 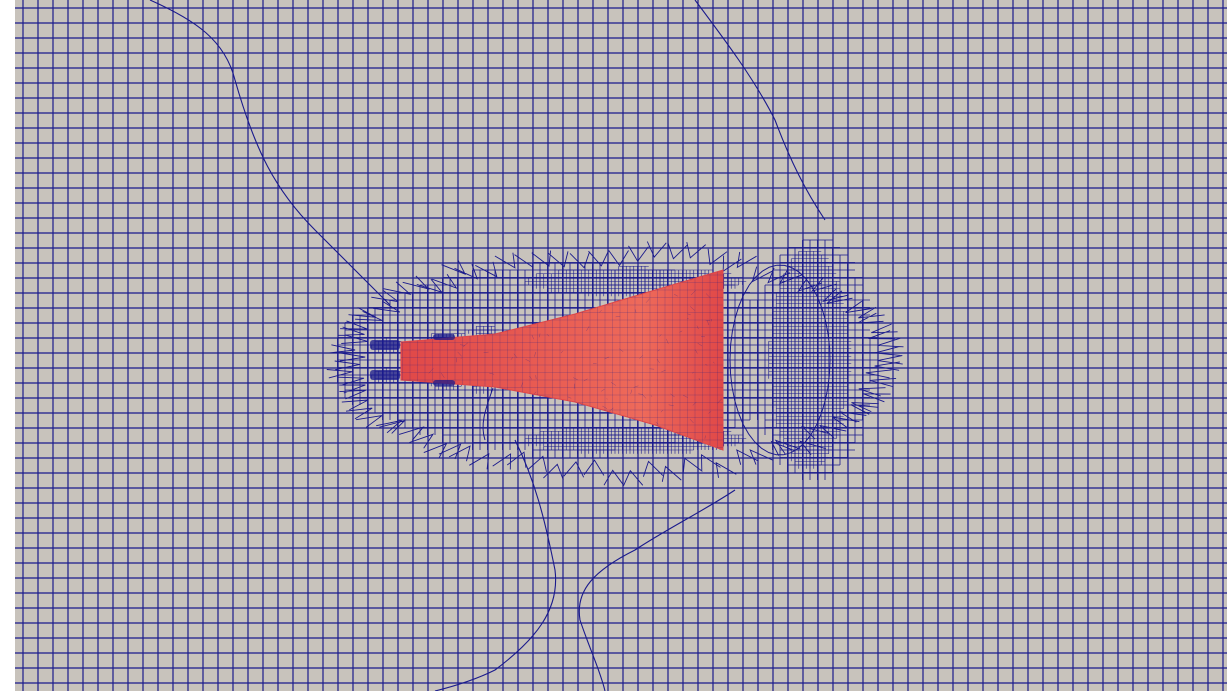 What do you see at coordinates (562, 360) in the screenshot?
I see `nozzle-body` at bounding box center [562, 360].